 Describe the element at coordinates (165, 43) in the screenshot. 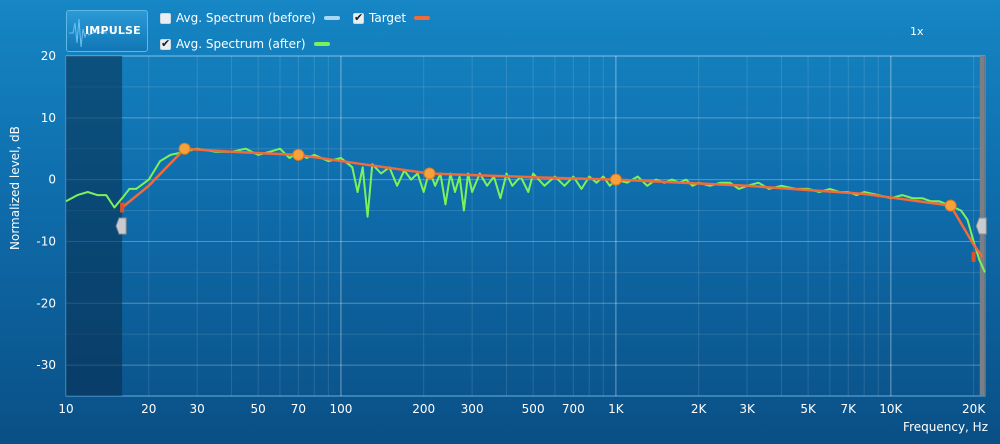

I see `checkbox-after` at that location.